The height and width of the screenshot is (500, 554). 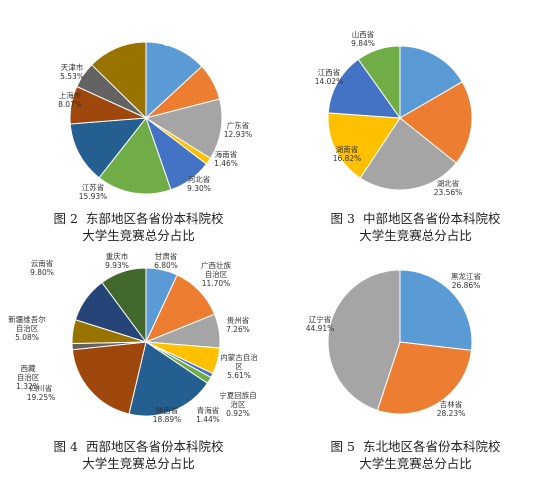 I want to click on slice-label: 福建省 7.85%, so click(x=224, y=72).